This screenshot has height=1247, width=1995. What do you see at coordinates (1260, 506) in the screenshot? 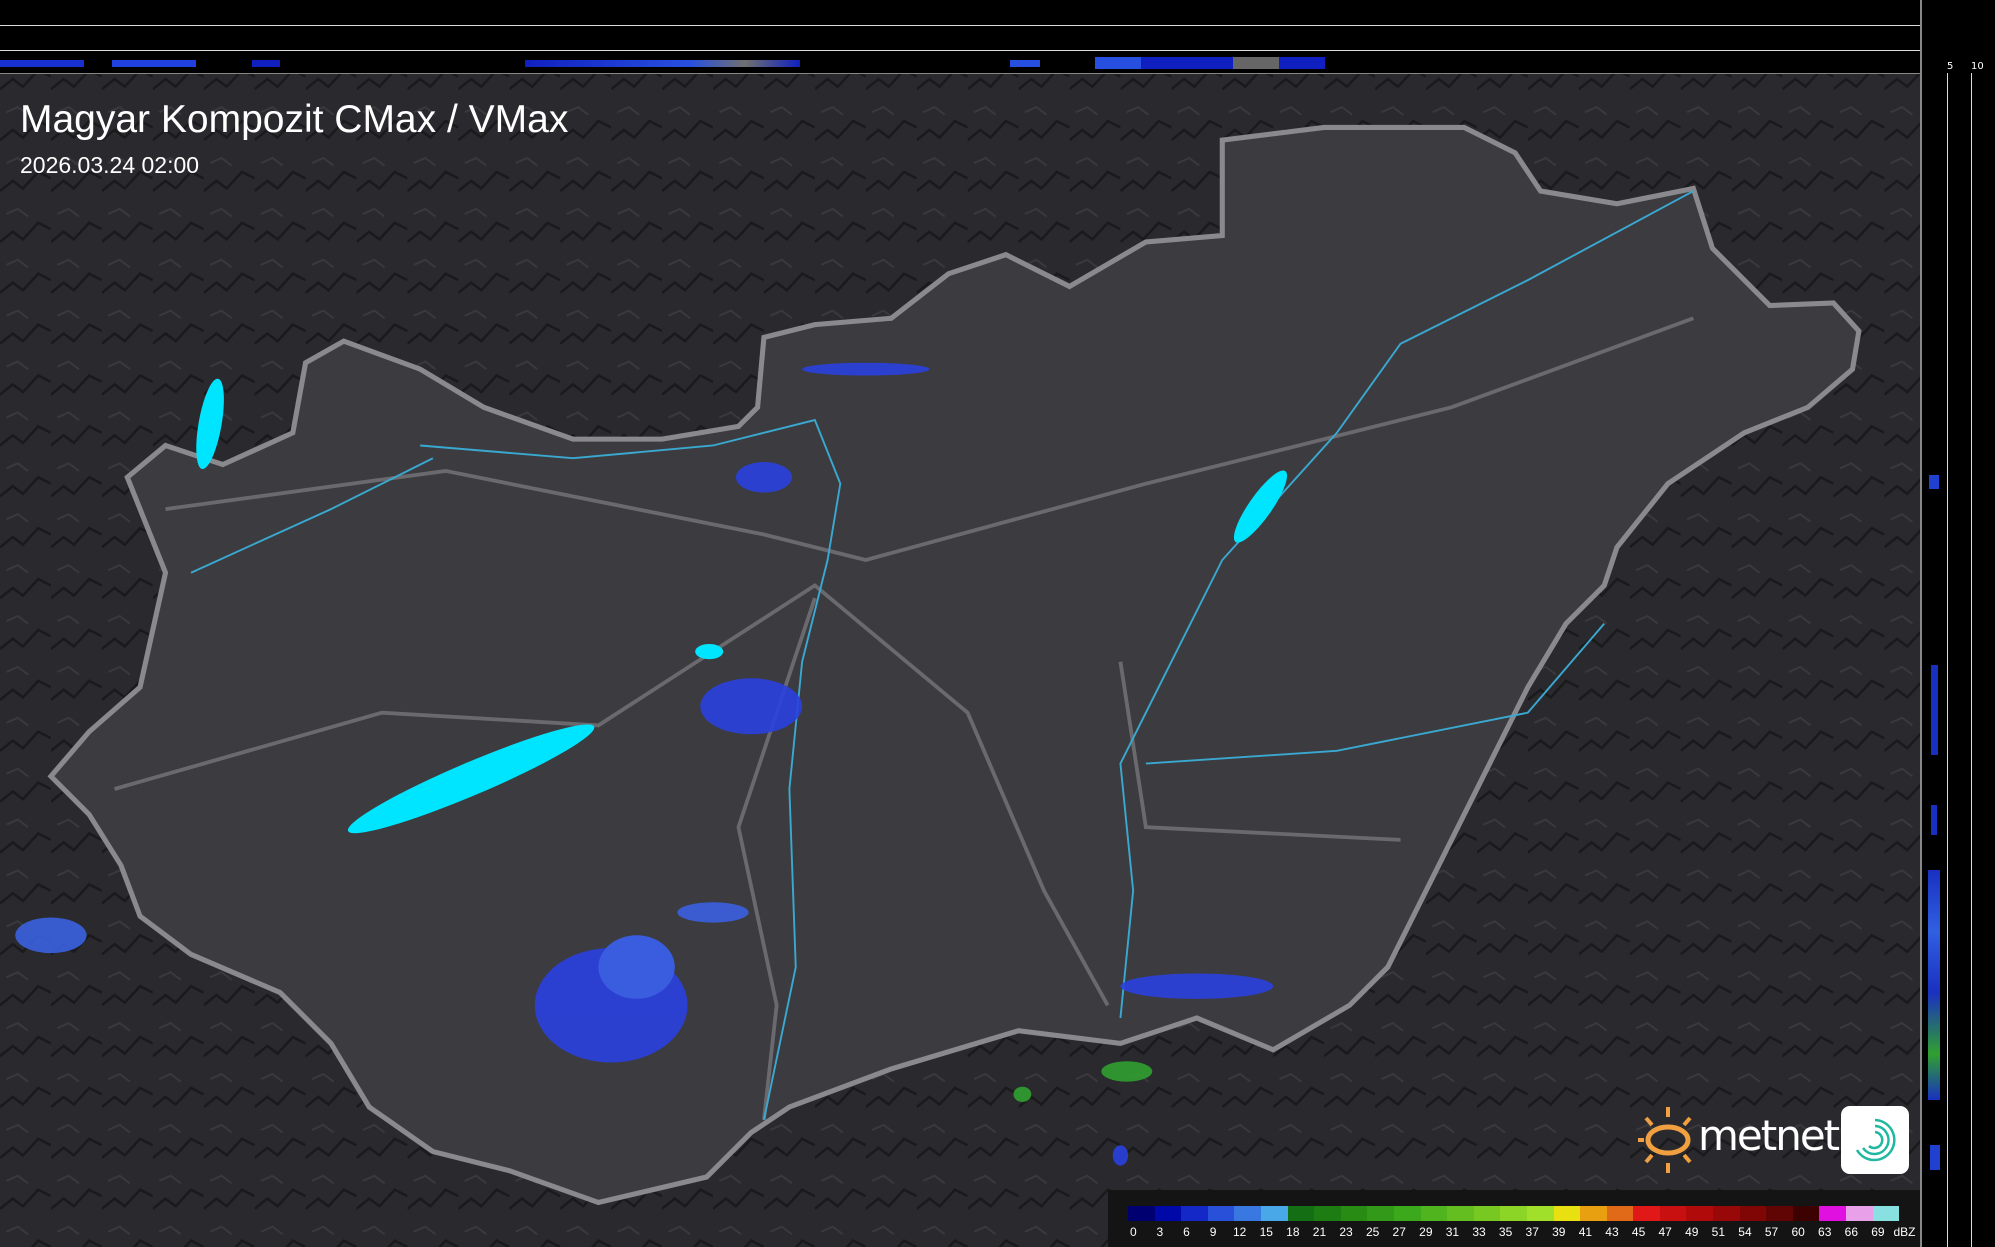
I see `lake-tisza` at bounding box center [1260, 506].